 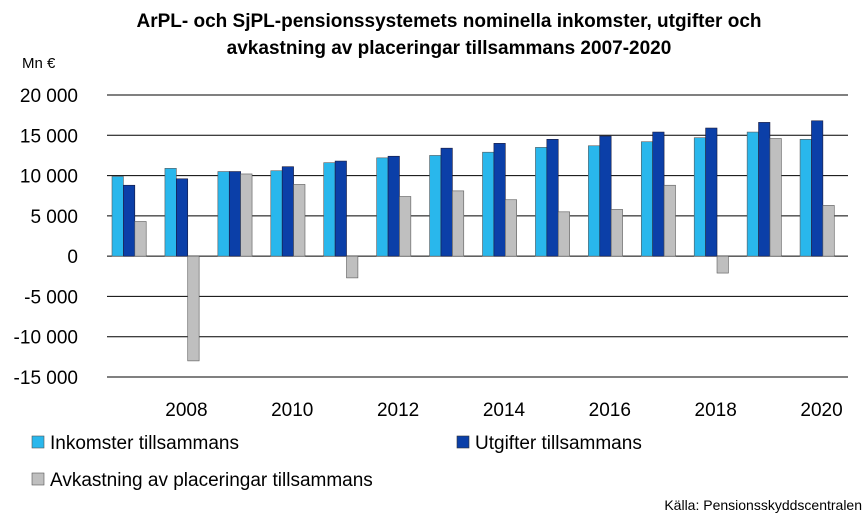 What do you see at coordinates (722, 264) in the screenshot?
I see `bar-avkastning-av-placeringar-tillsammans-2018` at bounding box center [722, 264].